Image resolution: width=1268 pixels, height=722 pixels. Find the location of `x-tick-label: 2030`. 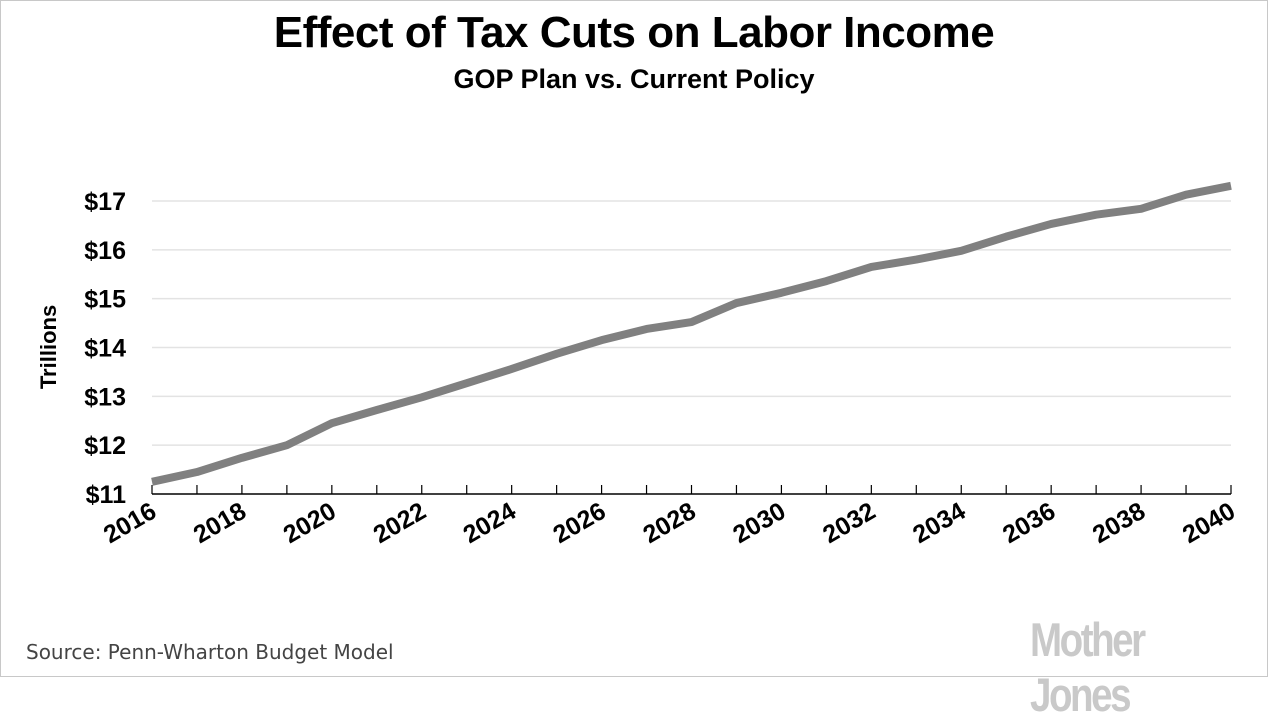

x-tick-label: 2030 is located at coordinates (759, 523).